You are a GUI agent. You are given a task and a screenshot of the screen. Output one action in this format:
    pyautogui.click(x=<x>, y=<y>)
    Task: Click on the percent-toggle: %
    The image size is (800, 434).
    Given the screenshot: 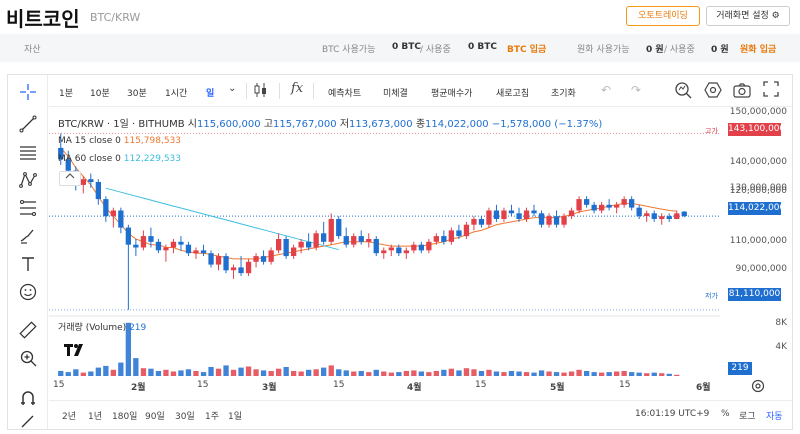 What is the action you would take?
    pyautogui.click(x=725, y=414)
    